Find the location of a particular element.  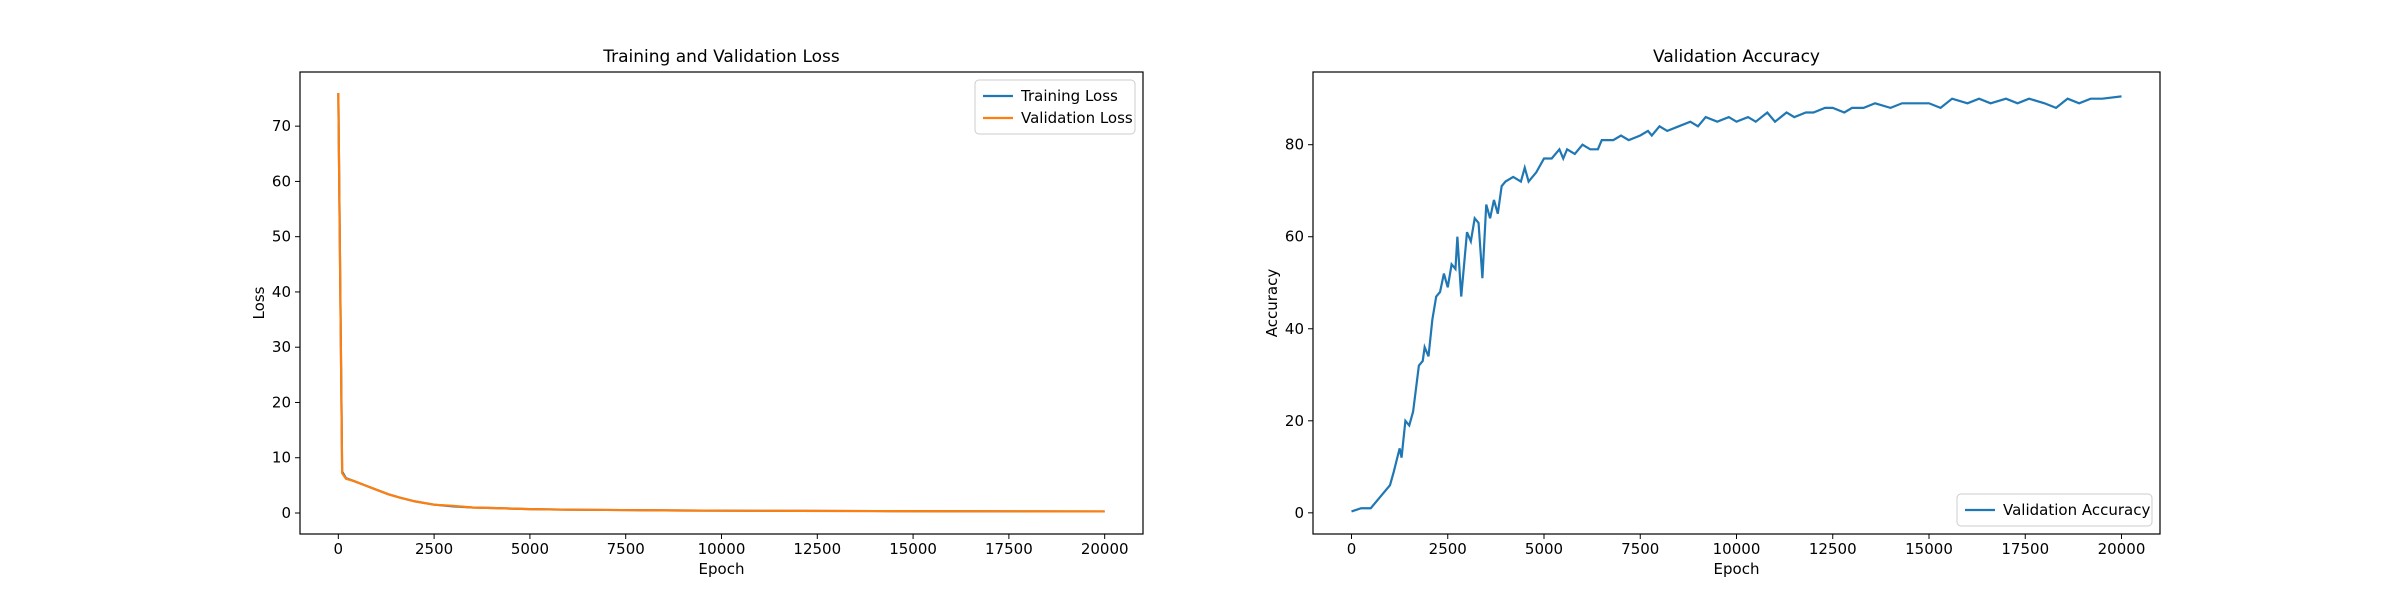

legend-label: Training Loss is located at coordinates (1069, 96).